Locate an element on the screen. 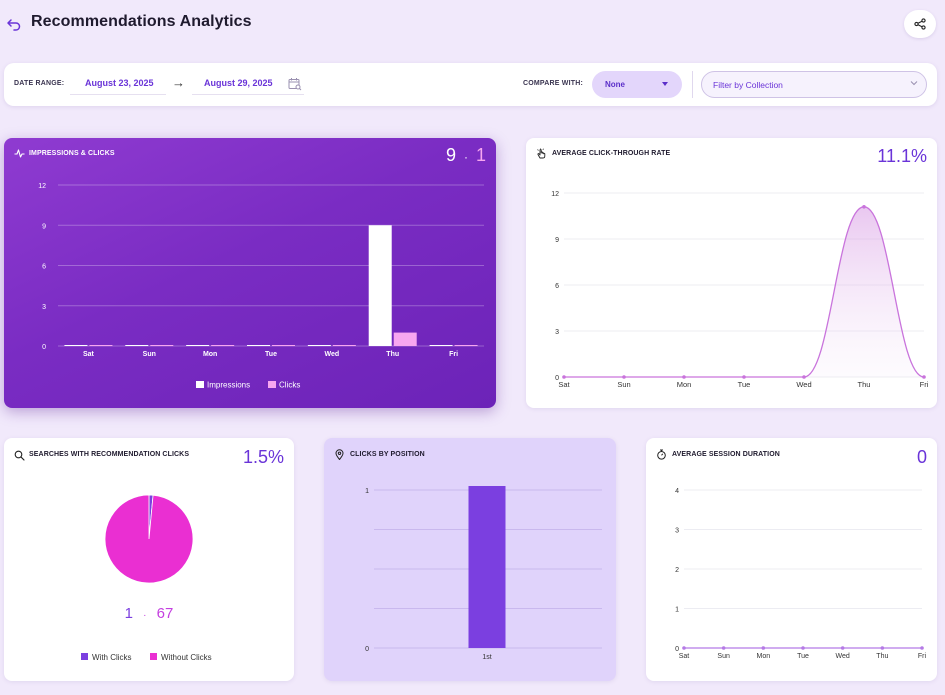 This screenshot has width=945, height=695. end-date-input: August 29, 2025 is located at coordinates (238, 83).